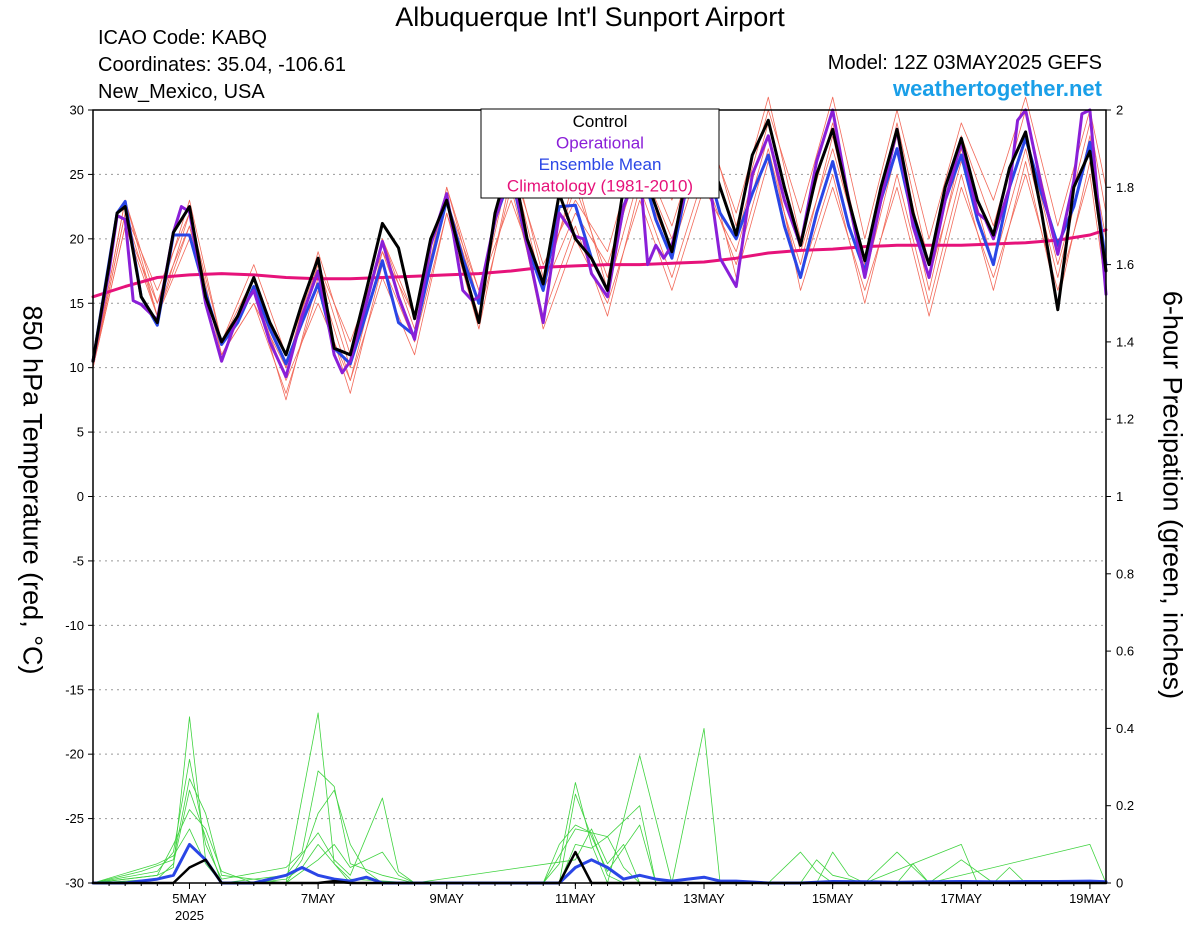 Image resolution: width=1200 pixels, height=927 pixels. What do you see at coordinates (77, 303) in the screenshot?
I see `y-tick-label-left: 15` at bounding box center [77, 303].